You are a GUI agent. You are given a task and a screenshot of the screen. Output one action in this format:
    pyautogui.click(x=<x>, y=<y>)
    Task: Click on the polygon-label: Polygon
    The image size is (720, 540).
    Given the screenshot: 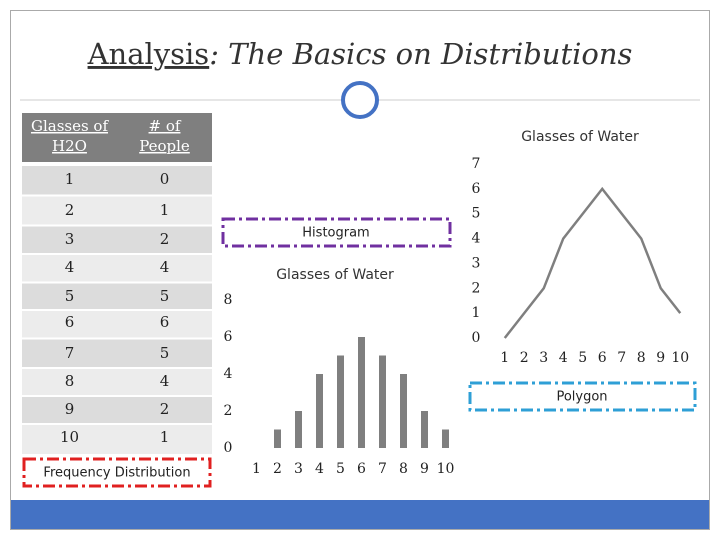 What is the action you would take?
    pyautogui.click(x=581, y=397)
    